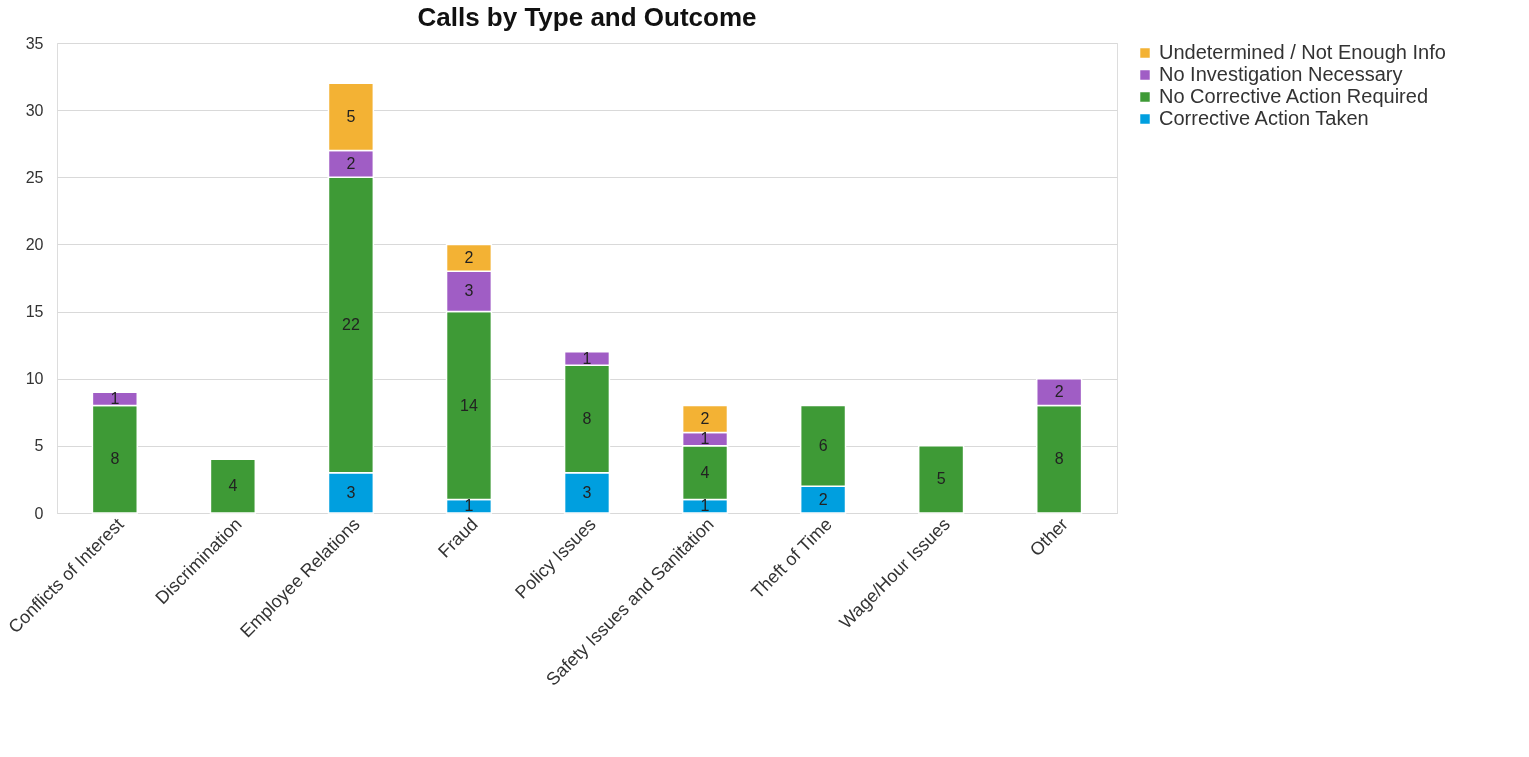  What do you see at coordinates (351, 324) in the screenshot?
I see `data-label: 22` at bounding box center [351, 324].